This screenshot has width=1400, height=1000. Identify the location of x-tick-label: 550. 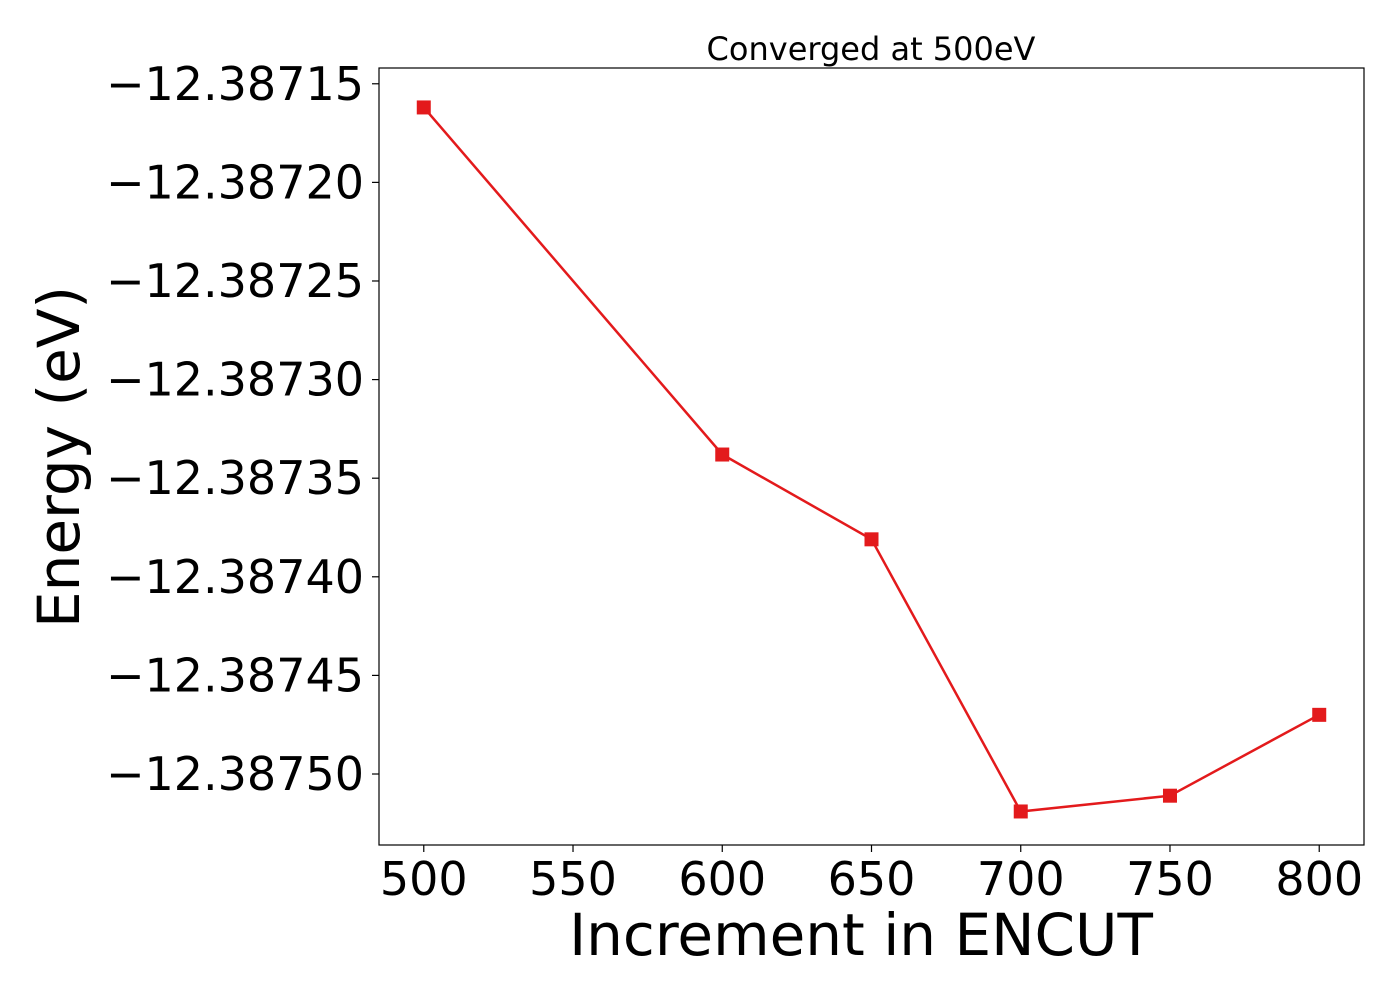
(573, 879).